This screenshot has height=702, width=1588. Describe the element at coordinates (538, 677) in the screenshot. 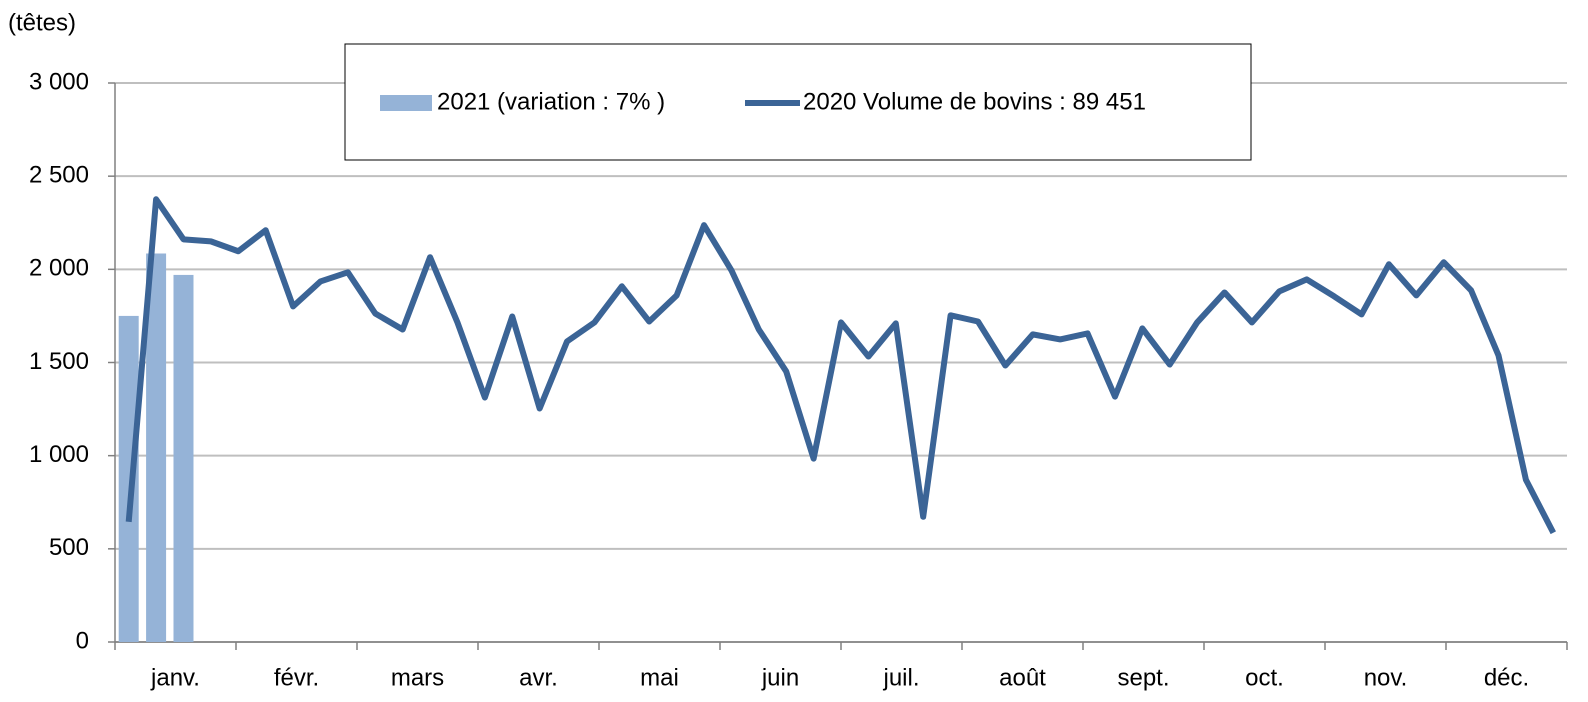

I see `x-tick-label: avr.` at that location.